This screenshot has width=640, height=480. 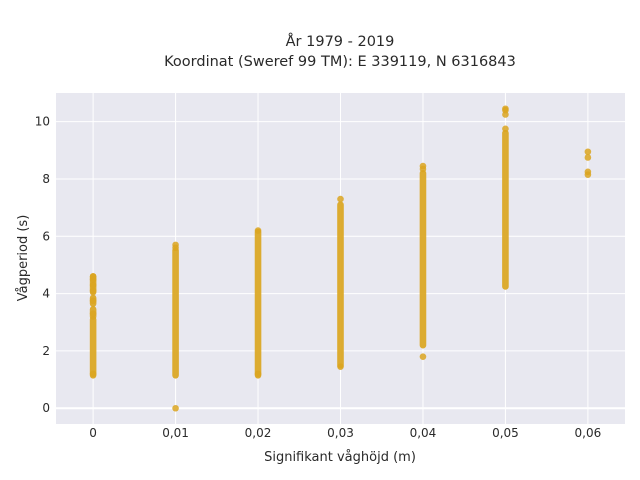 What do you see at coordinates (42, 265) in the screenshot?
I see `y-tick-labels: 0 2 4 6 8 10` at bounding box center [42, 265].